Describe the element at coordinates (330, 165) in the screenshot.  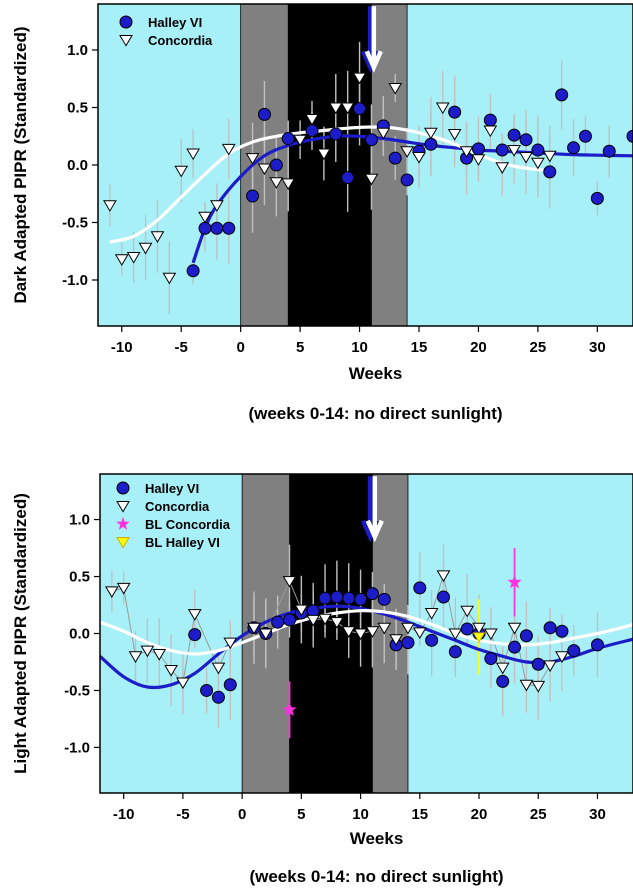
I see `polar-night-band` at that location.